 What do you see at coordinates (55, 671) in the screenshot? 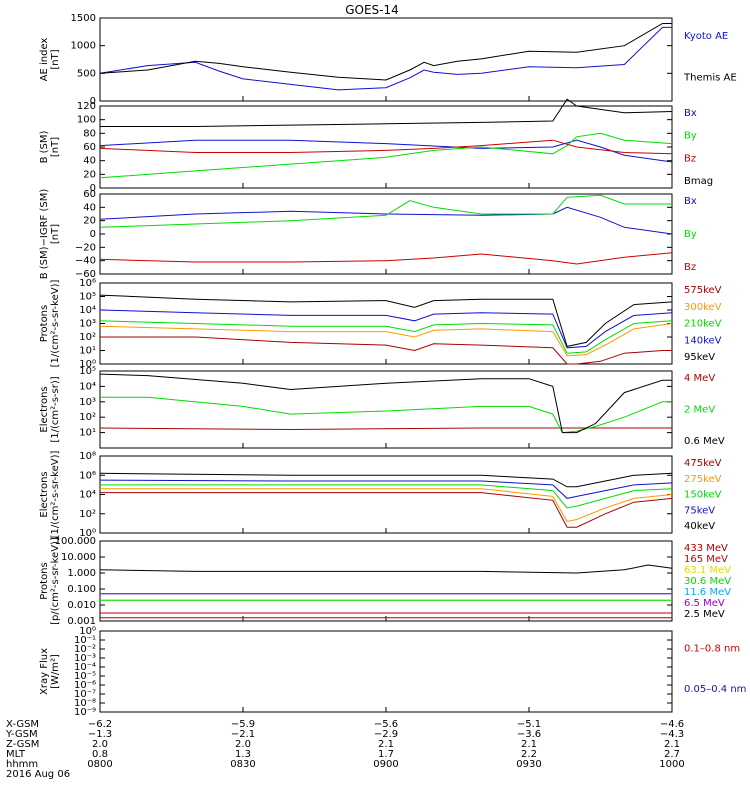
I see `y-axis-label-line: [W/m²]` at bounding box center [55, 671].